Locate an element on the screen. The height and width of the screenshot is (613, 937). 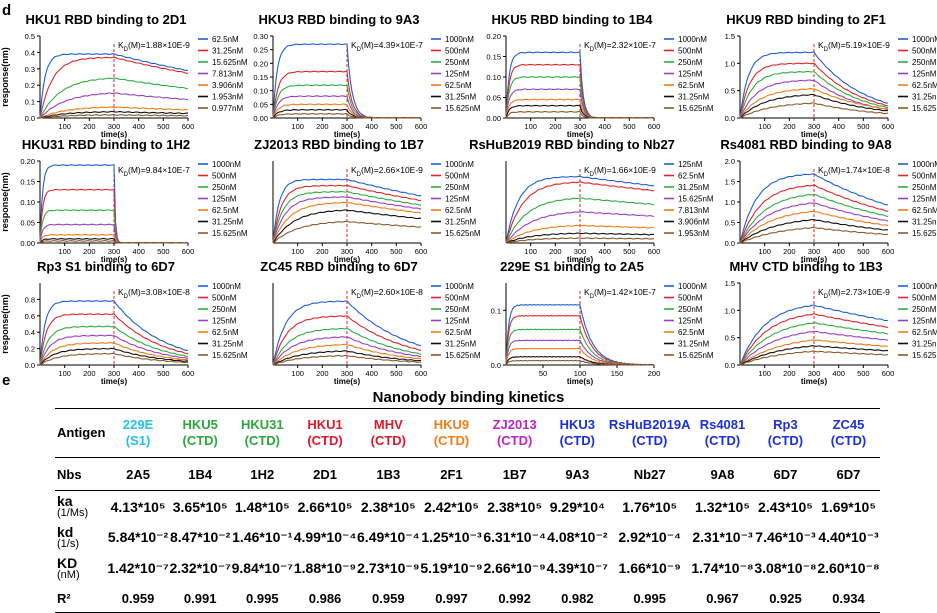
row-label-antigen: Antigen is located at coordinates (81, 433).